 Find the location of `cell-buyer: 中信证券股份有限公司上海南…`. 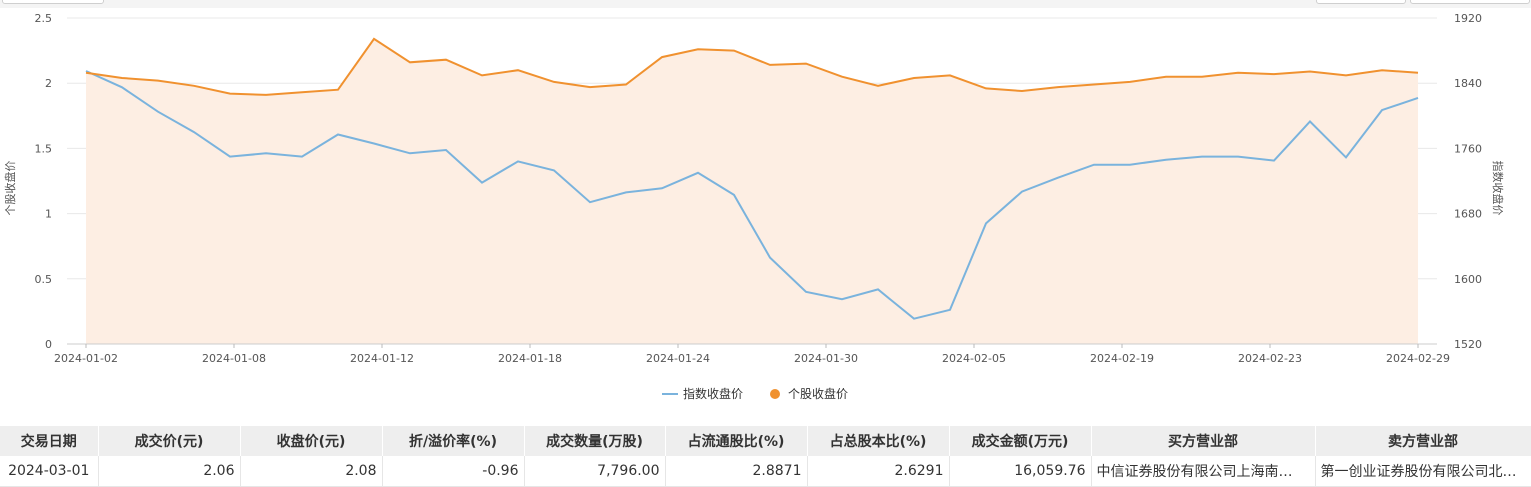

cell-buyer: 中信证券股份有限公司上海南… is located at coordinates (1203, 471).